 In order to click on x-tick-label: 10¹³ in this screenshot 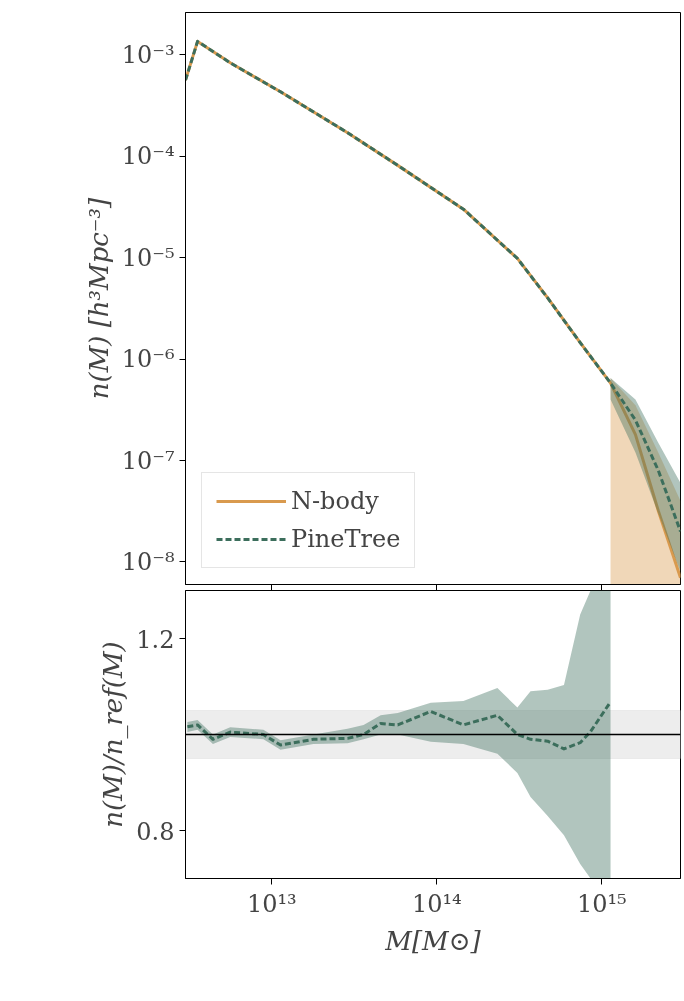, I will do `click(271, 903)`.